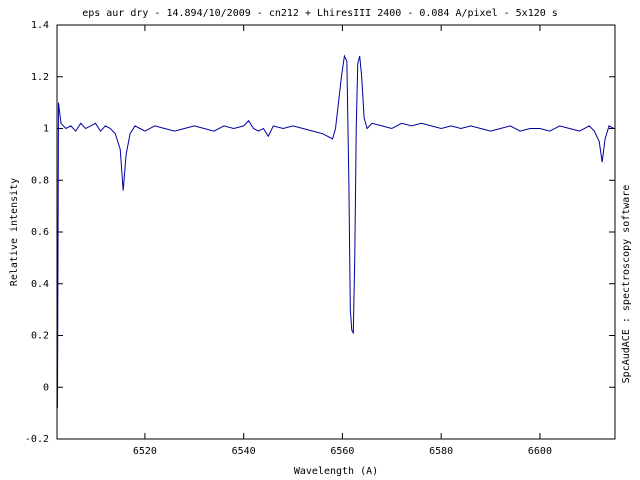 This screenshot has width=640, height=480. I want to click on x-tick-label: 6540, so click(244, 451).